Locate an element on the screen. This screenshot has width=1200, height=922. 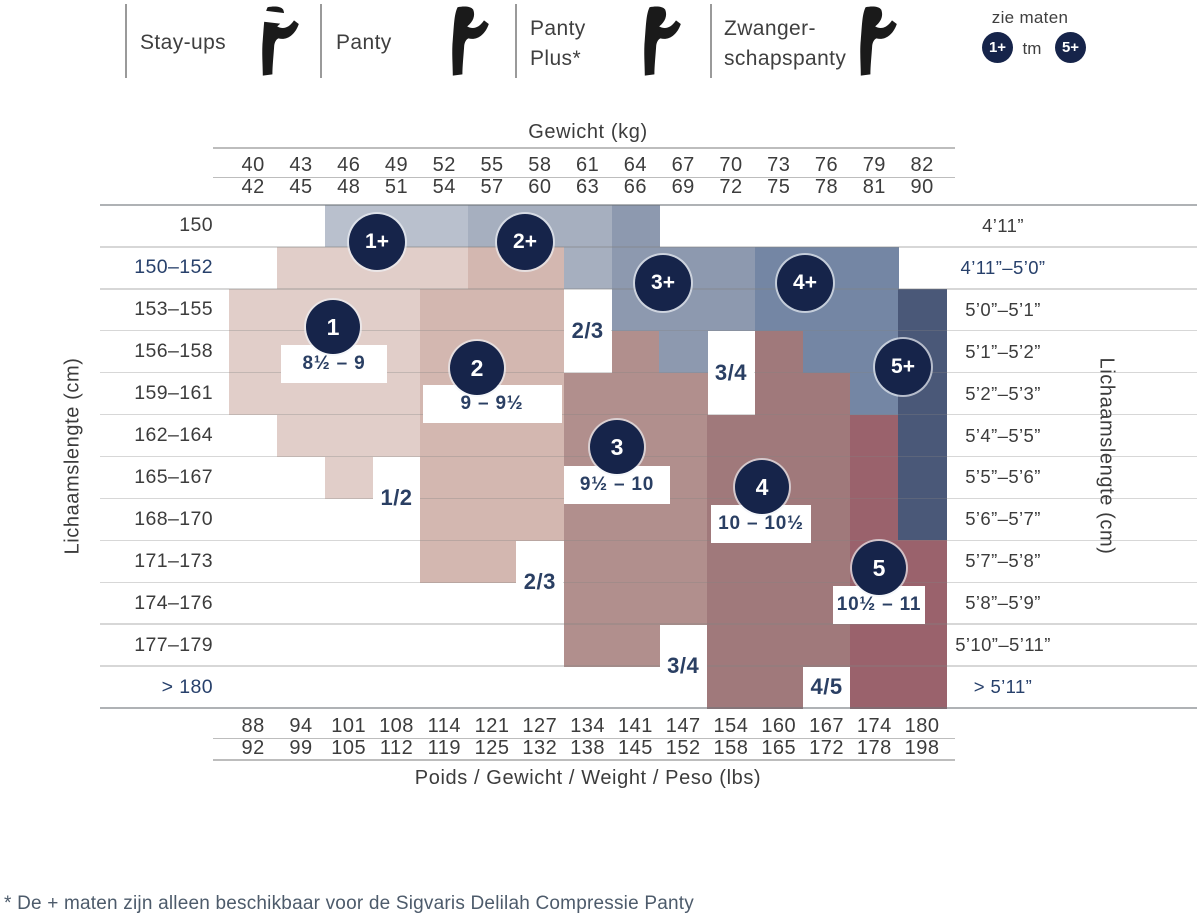
kg-value: 51 is located at coordinates (396, 186).